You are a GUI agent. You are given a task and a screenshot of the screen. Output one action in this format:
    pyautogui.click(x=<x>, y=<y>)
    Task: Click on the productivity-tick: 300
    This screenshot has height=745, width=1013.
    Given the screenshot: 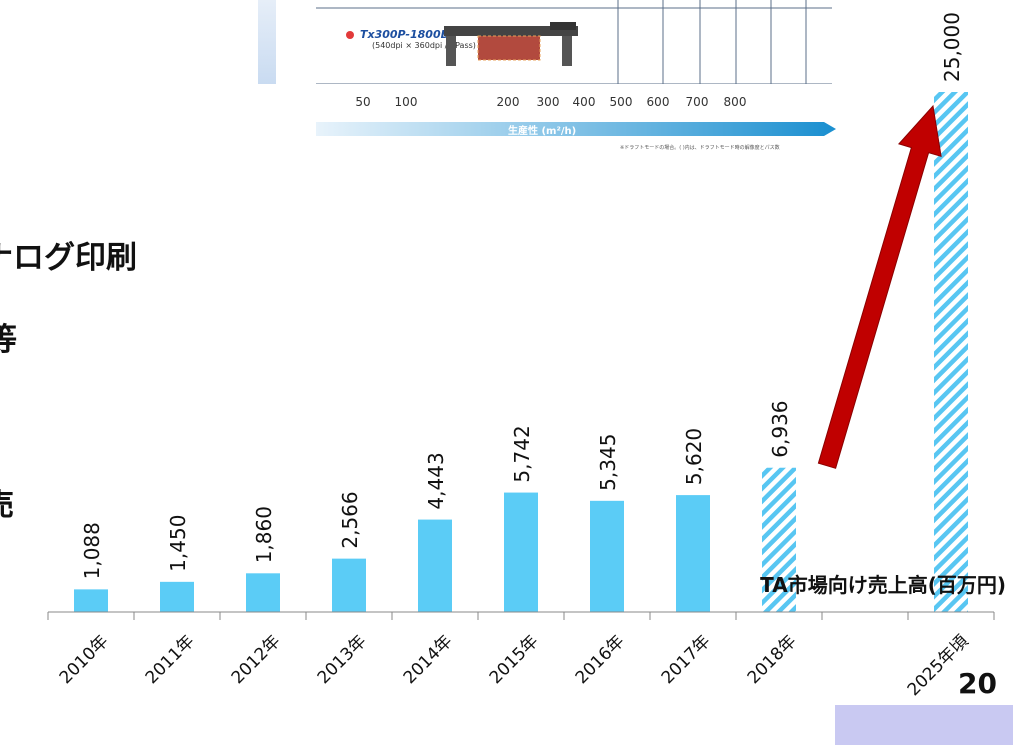 What is the action you would take?
    pyautogui.click(x=548, y=102)
    